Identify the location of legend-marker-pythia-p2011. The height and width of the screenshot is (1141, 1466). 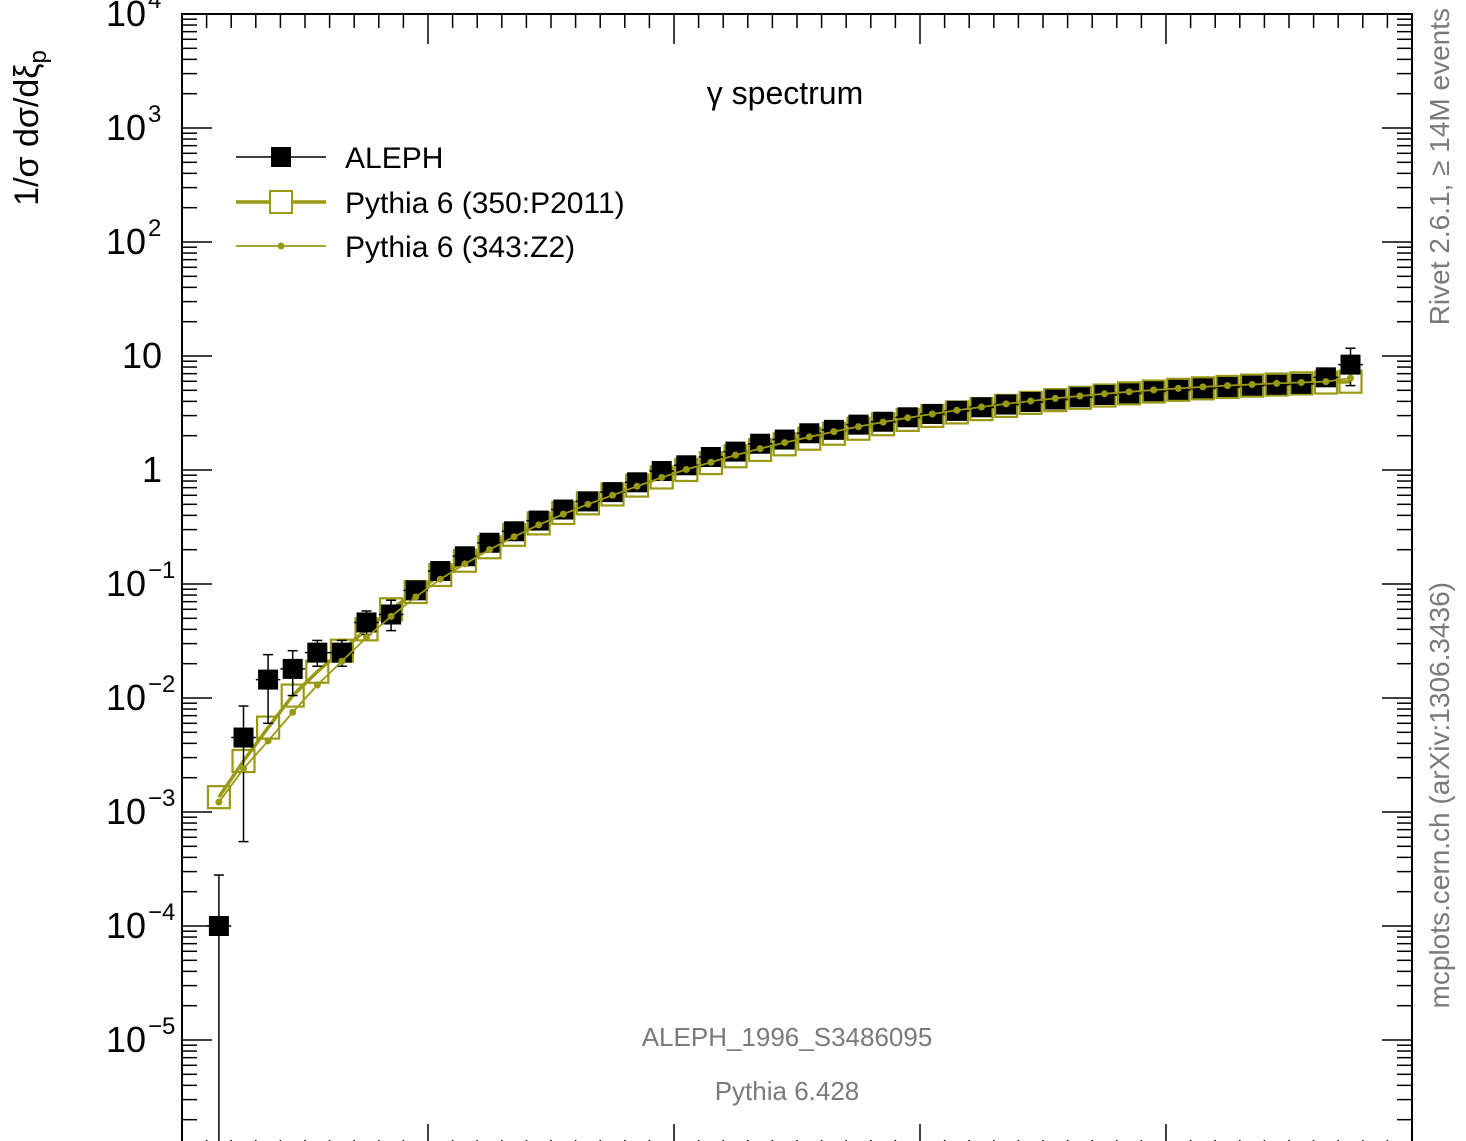
(281, 202).